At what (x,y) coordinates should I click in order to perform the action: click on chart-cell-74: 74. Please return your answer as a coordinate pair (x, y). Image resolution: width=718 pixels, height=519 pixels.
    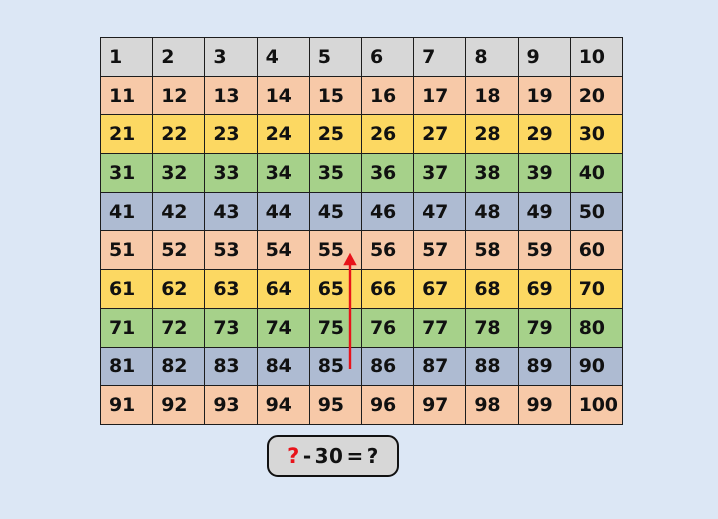
    Looking at the image, I should click on (283, 327).